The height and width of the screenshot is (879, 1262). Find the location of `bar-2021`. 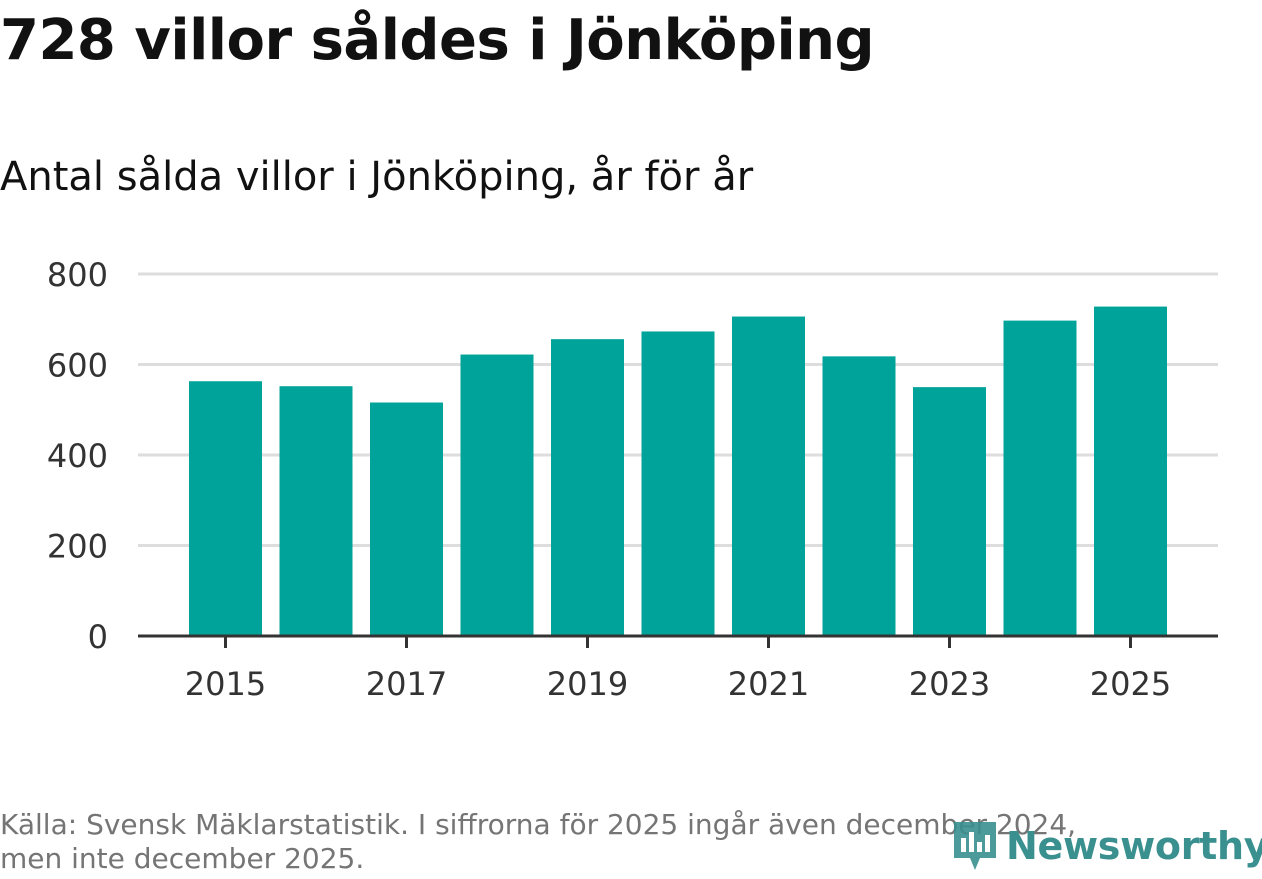

bar-2021 is located at coordinates (768, 476).